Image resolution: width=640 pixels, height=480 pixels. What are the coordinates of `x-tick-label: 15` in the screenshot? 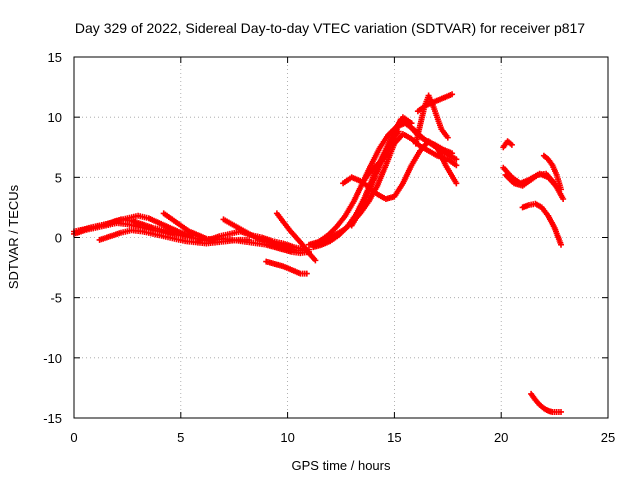 It's located at (394, 437).